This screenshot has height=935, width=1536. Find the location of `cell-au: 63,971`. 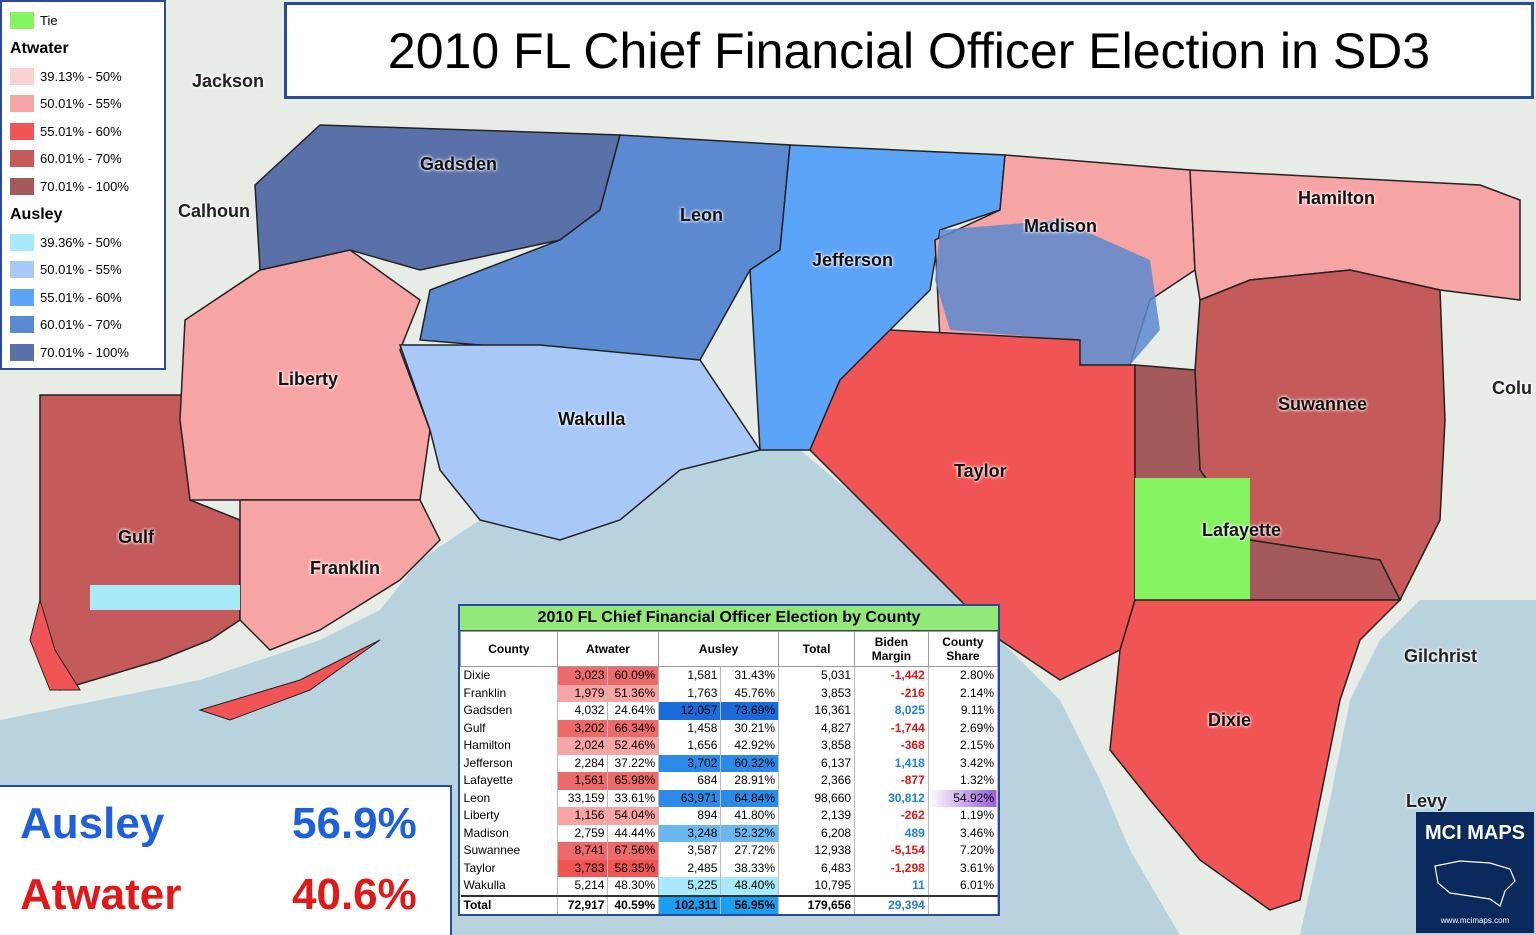

cell-au: 63,971 is located at coordinates (690, 798).